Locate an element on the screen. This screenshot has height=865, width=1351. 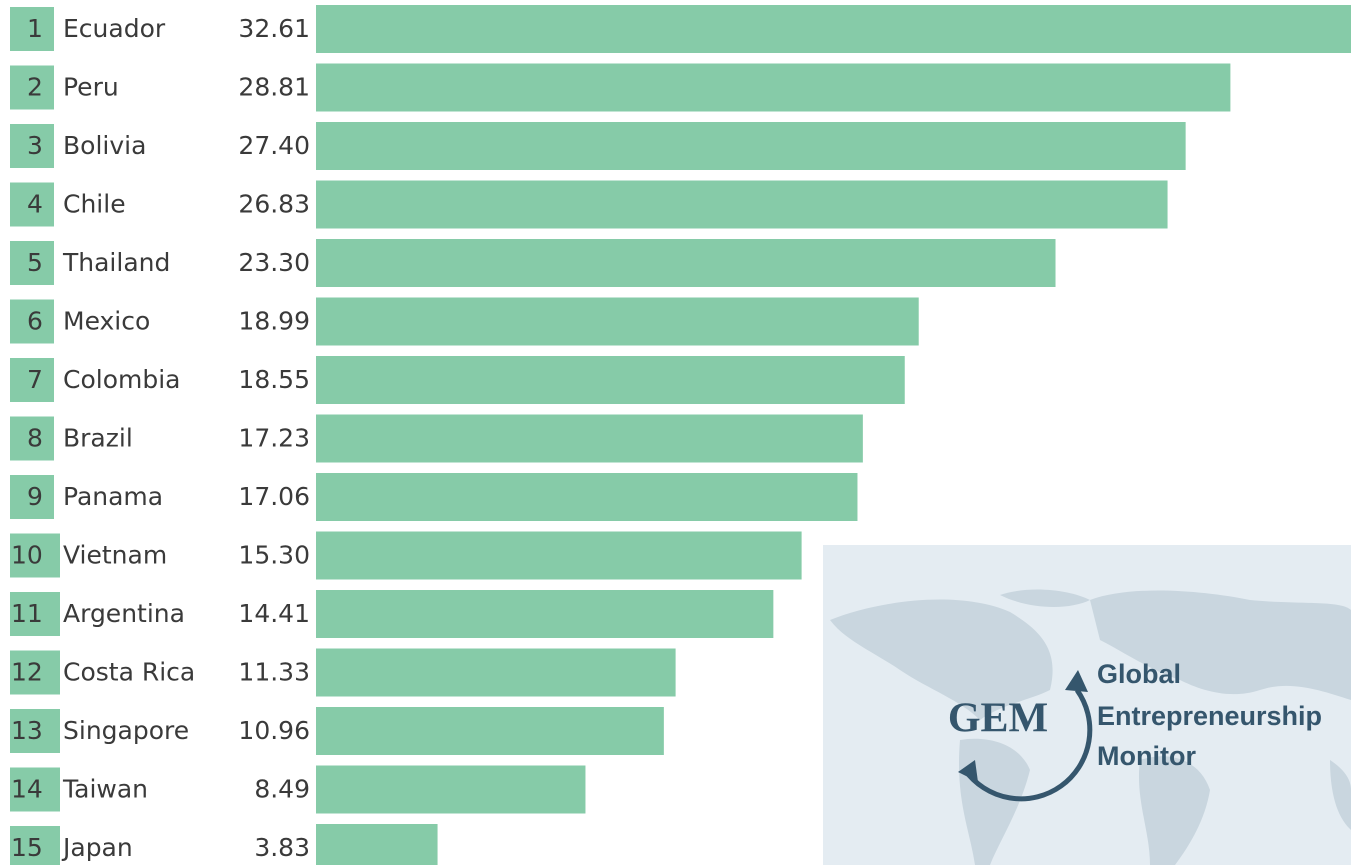
rank-label: 2 is located at coordinates (35, 87).